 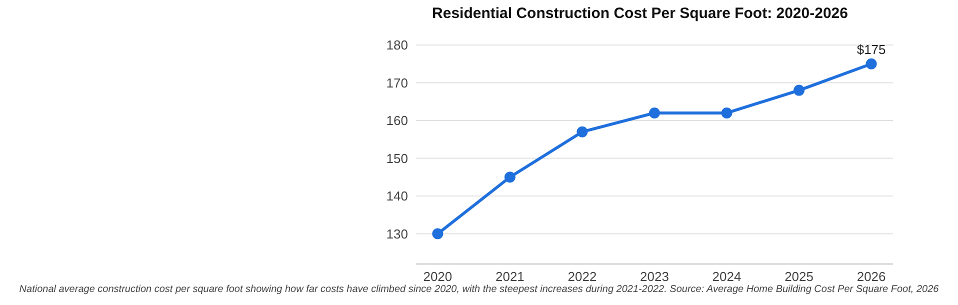 I want to click on y-tick-label: 130, so click(x=397, y=234).